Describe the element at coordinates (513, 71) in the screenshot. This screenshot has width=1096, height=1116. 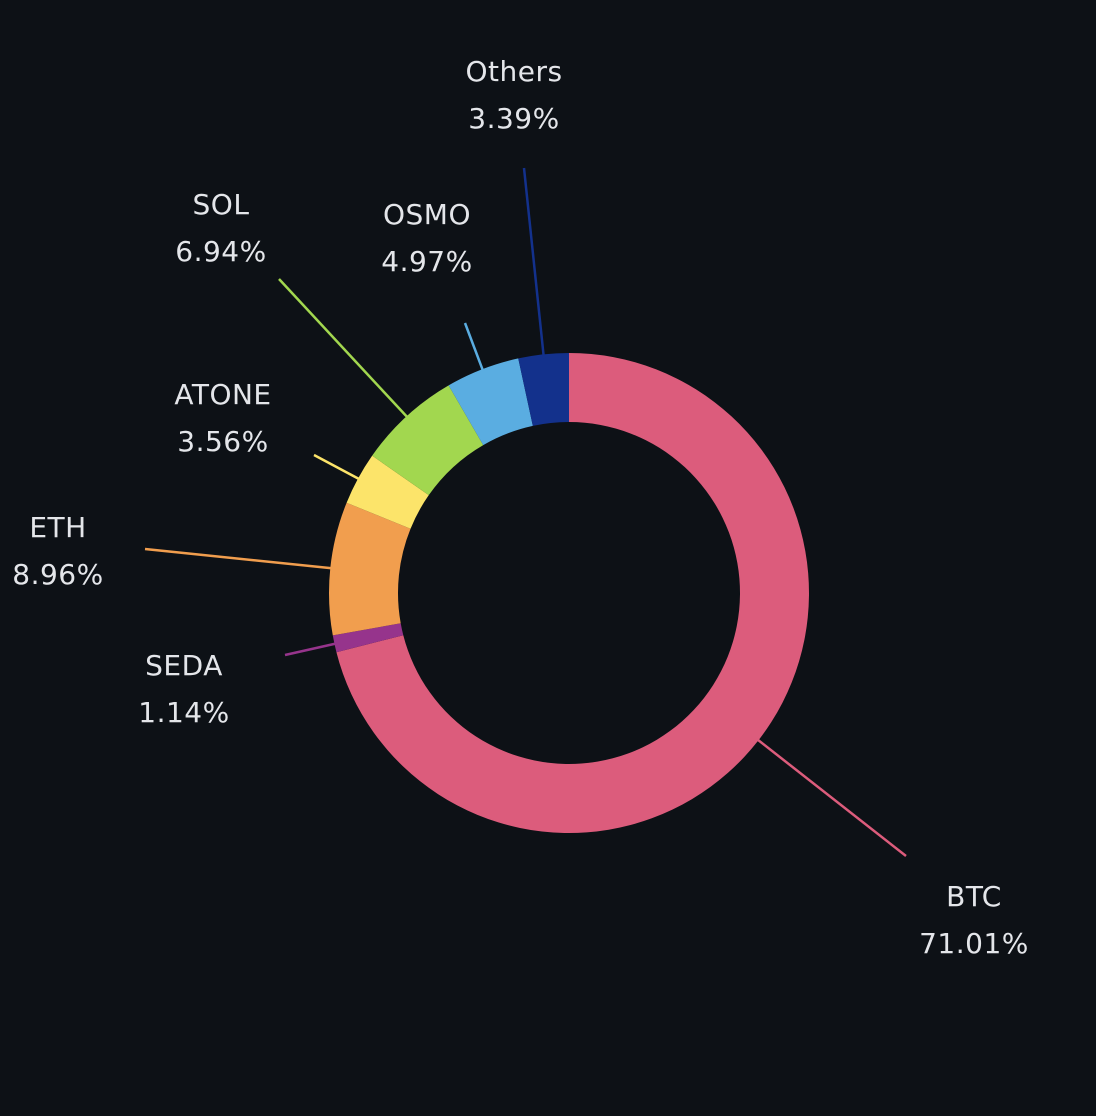
I see `slice-label-others: Others` at that location.